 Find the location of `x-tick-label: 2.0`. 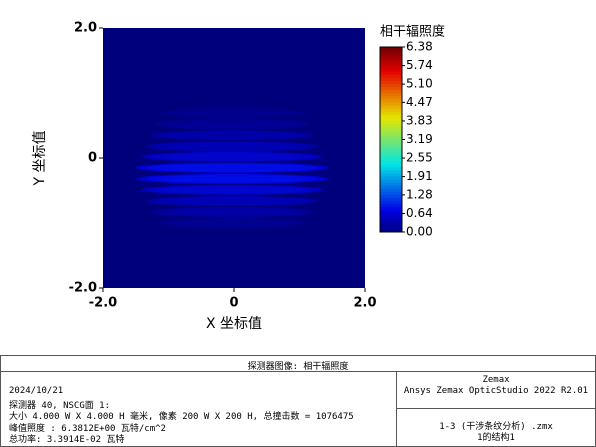

x-tick-label: 2.0 is located at coordinates (364, 303).